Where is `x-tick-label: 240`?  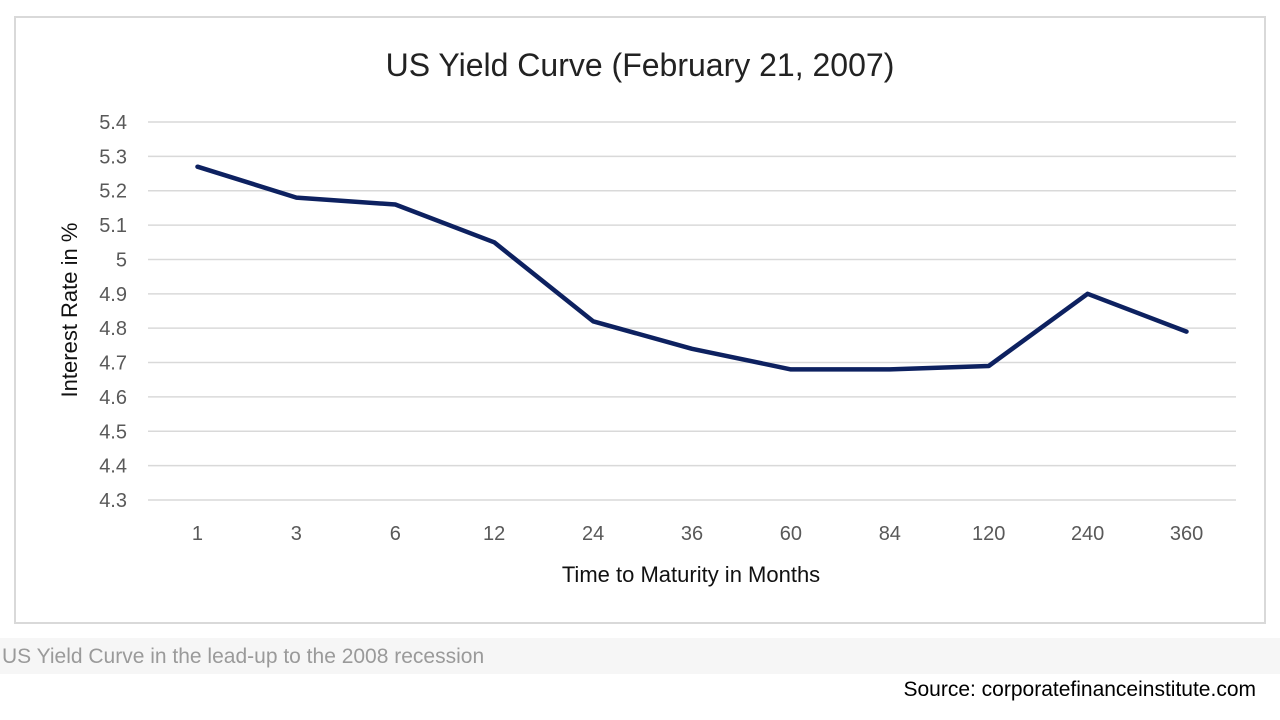
x-tick-label: 240 is located at coordinates (1087, 534).